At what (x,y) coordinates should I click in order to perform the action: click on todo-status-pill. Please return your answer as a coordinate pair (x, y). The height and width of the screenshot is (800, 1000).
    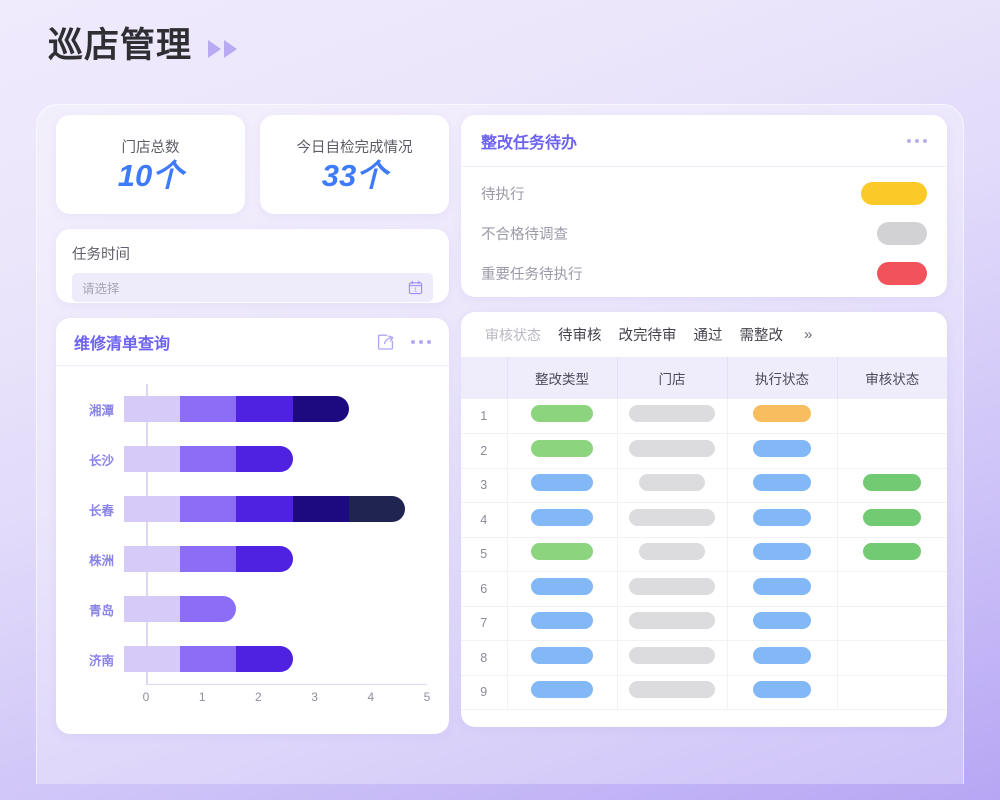
    Looking at the image, I should click on (902, 273).